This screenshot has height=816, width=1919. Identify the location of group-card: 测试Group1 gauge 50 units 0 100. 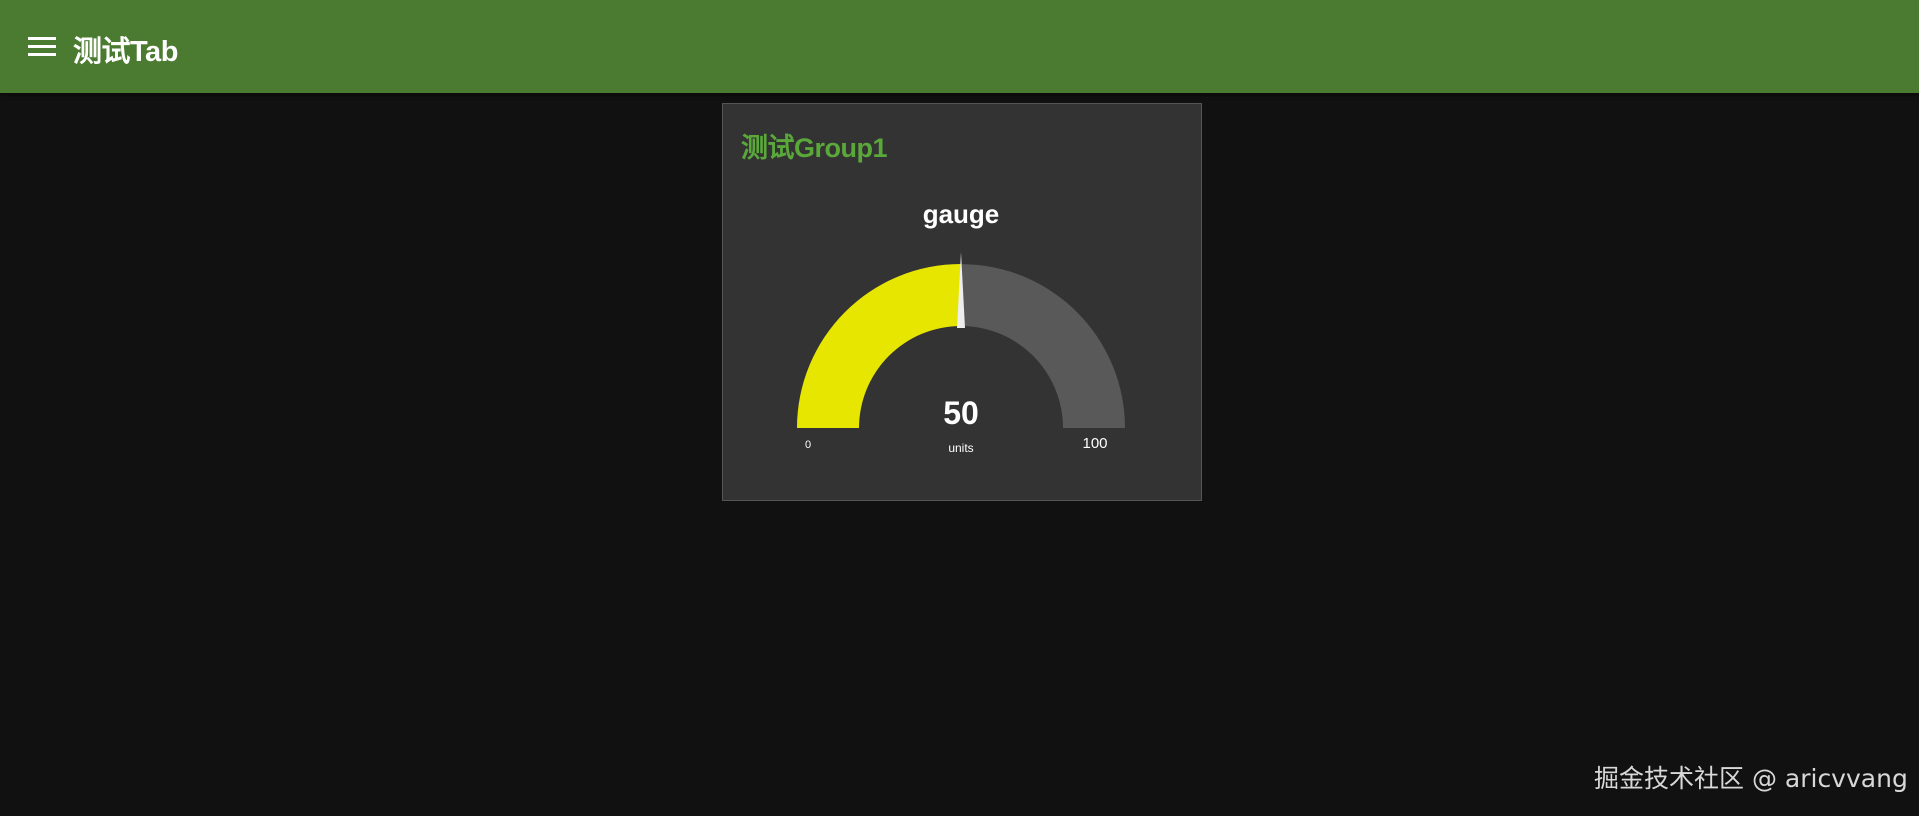
(962, 302).